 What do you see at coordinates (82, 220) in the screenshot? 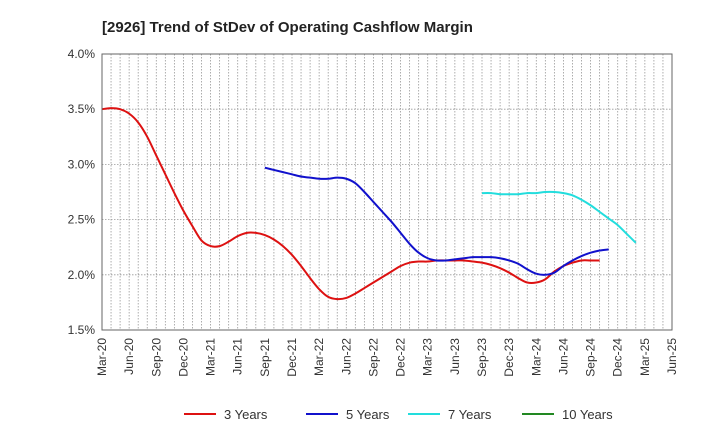
I see `y-tick-label: 2.5%` at bounding box center [82, 220].